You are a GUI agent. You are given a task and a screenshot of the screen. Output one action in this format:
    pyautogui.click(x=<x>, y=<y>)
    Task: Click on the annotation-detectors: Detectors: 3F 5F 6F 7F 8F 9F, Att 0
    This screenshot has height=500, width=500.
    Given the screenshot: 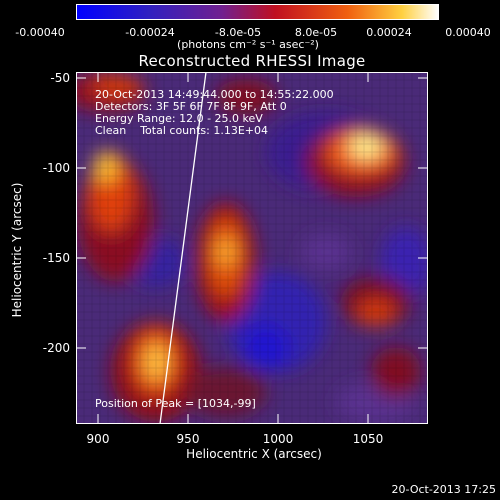 What is the action you would take?
    pyautogui.click(x=191, y=106)
    